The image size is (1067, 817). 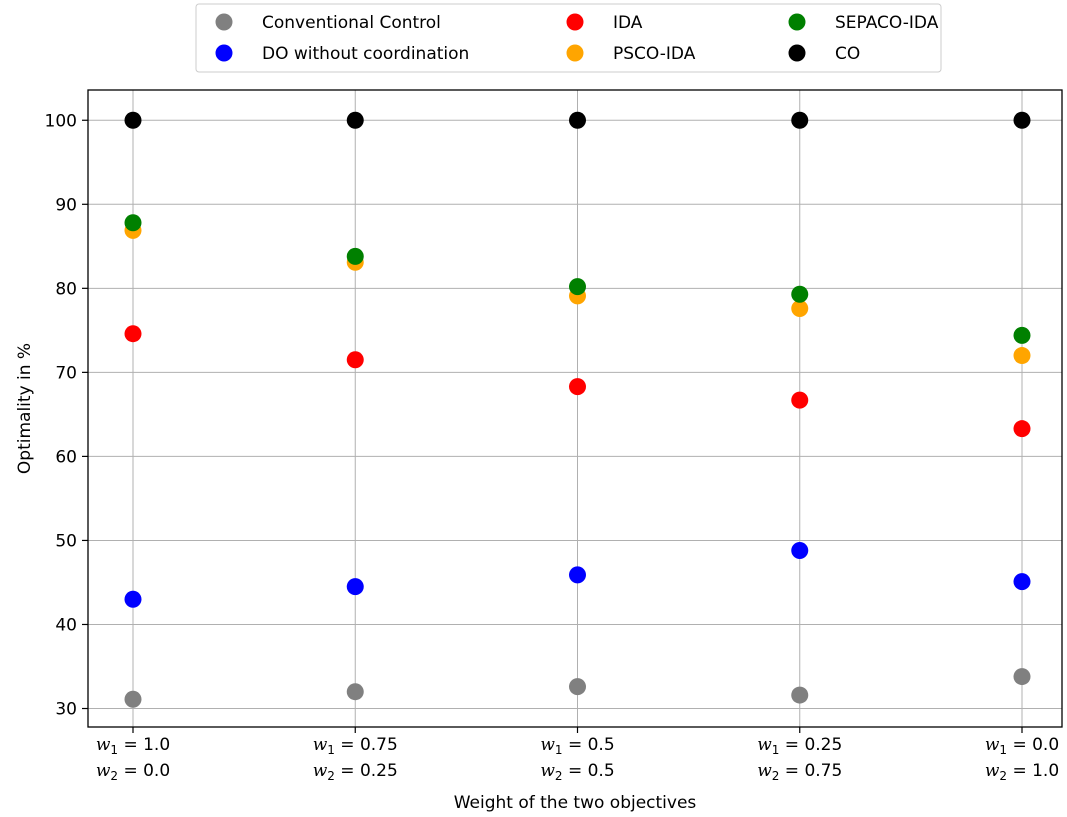 I want to click on x-axis-label: Weight of the two objectives, so click(x=575, y=803).